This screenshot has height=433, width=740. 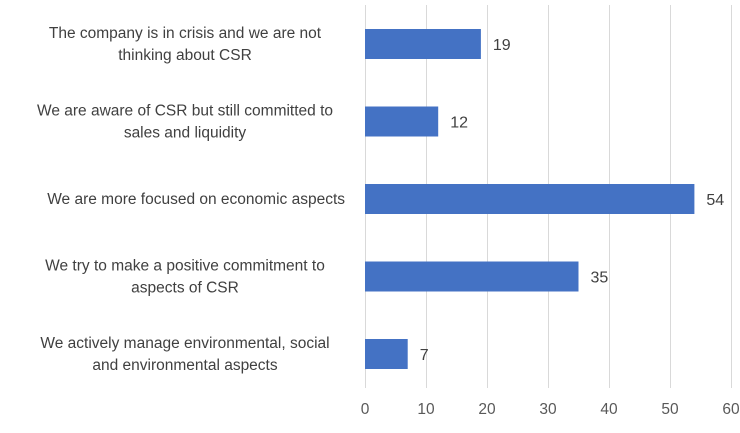 I want to click on x-tick-label-0: 0, so click(x=365, y=409).